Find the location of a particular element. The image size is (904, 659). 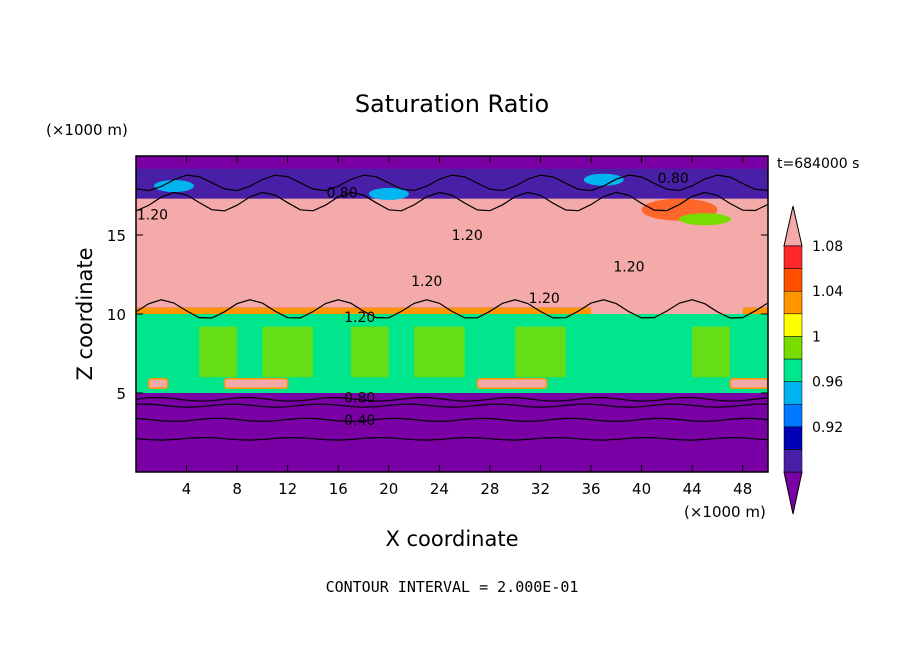

y-tick-label: 5 is located at coordinates (121, 394).